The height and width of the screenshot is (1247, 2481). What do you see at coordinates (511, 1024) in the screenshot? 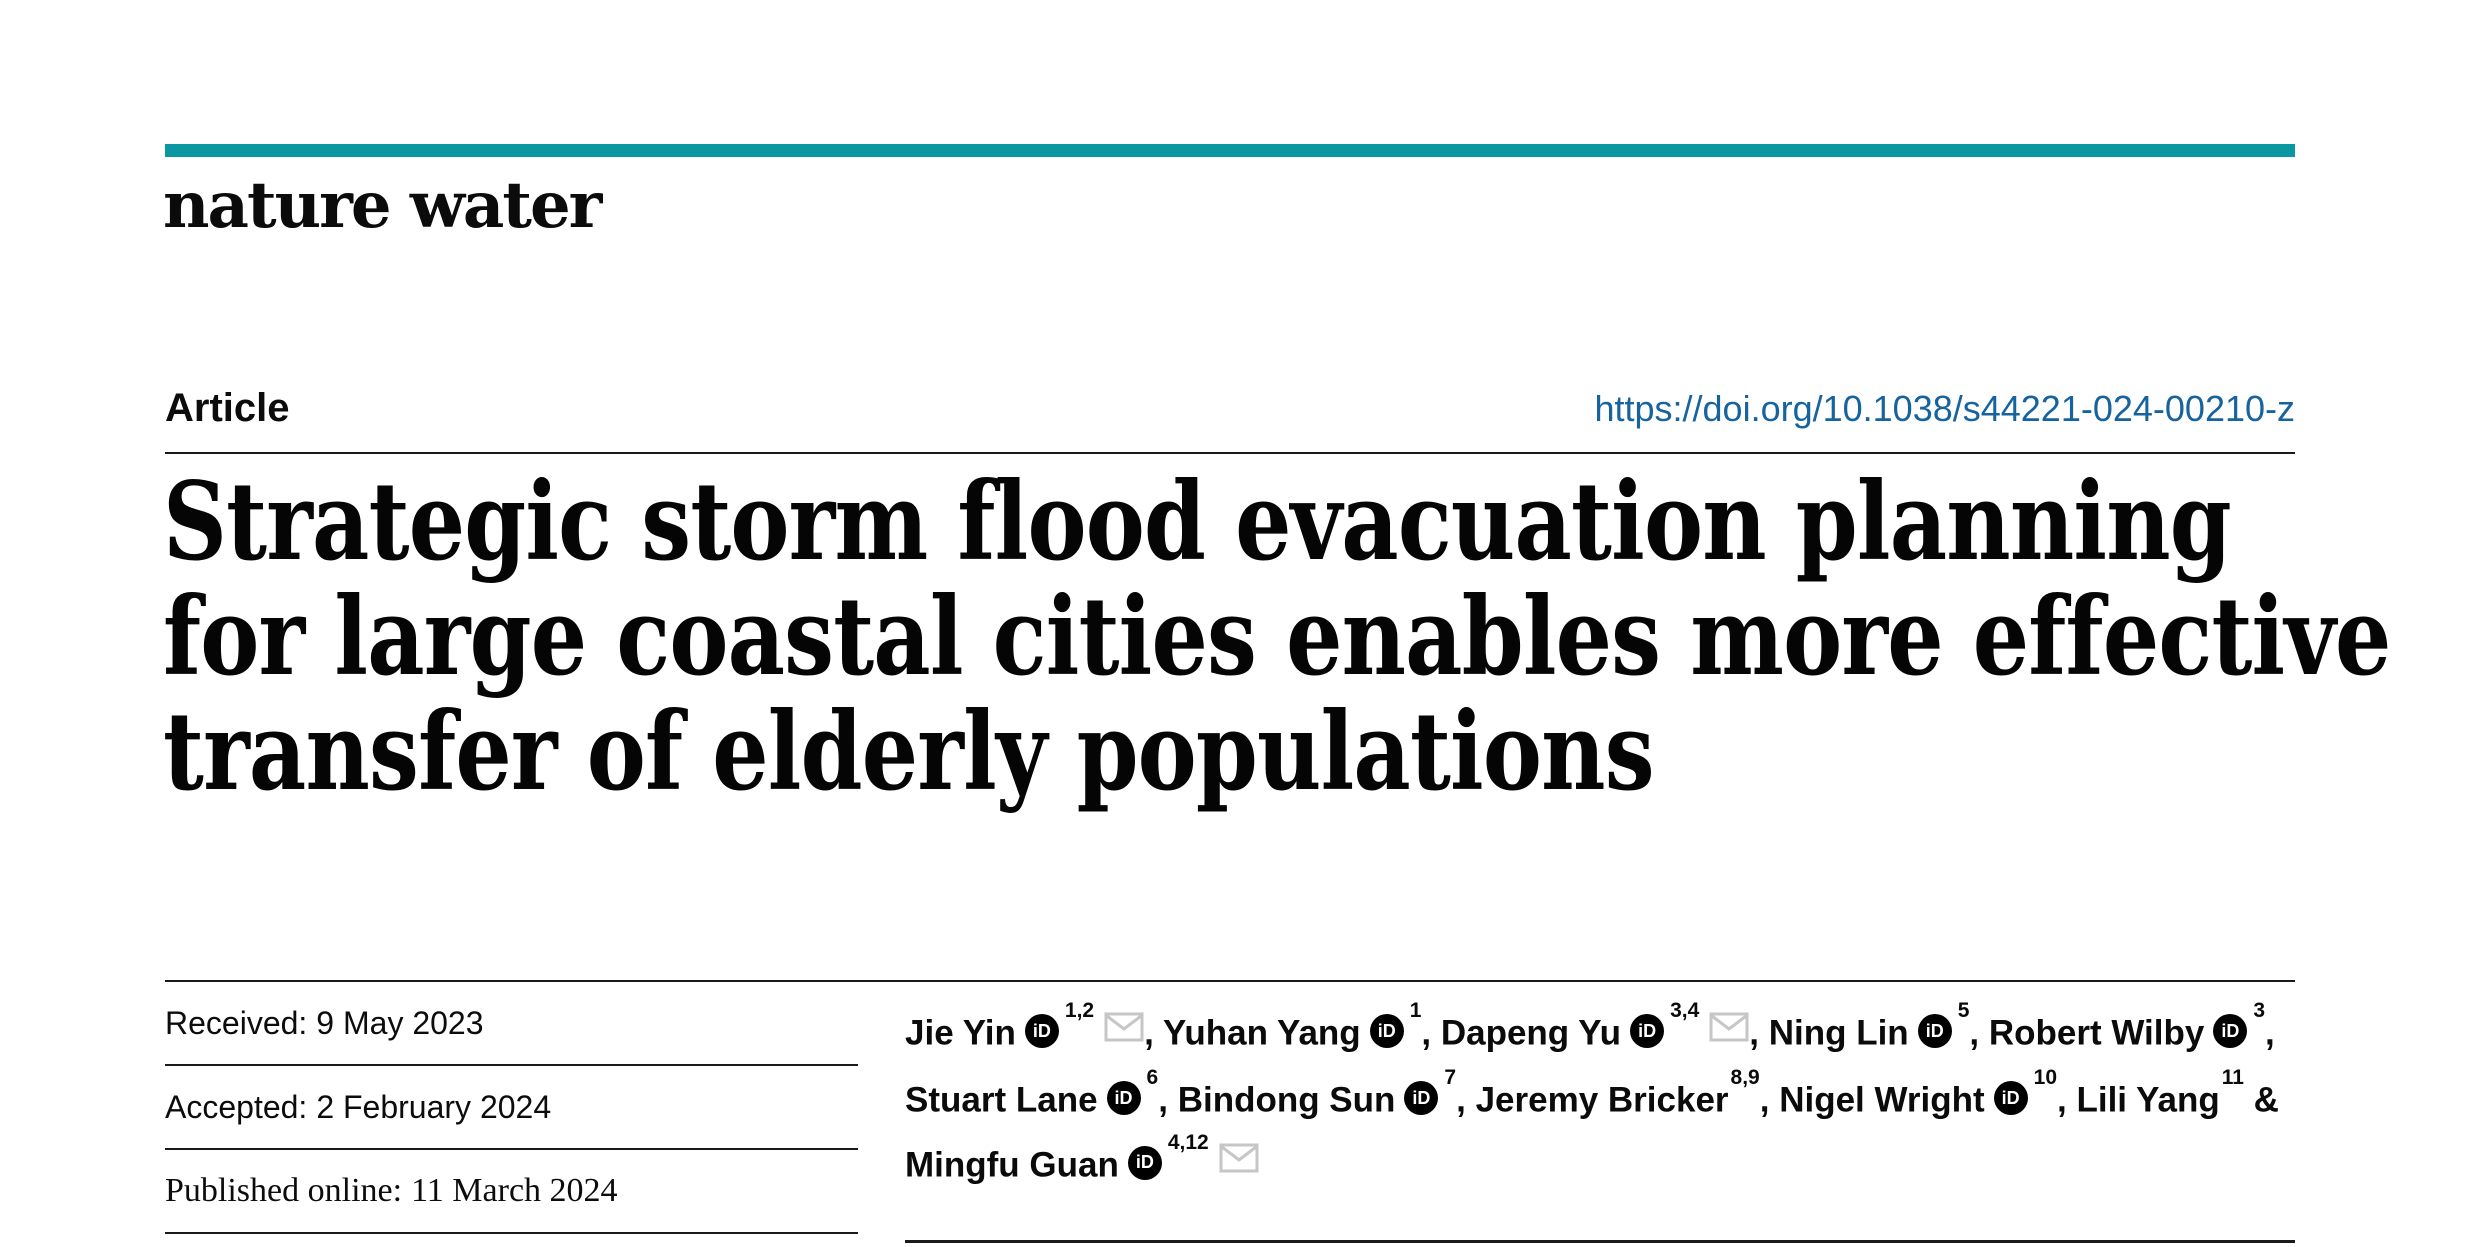
I see `received-row: Received: 9 May 2023` at bounding box center [511, 1024].